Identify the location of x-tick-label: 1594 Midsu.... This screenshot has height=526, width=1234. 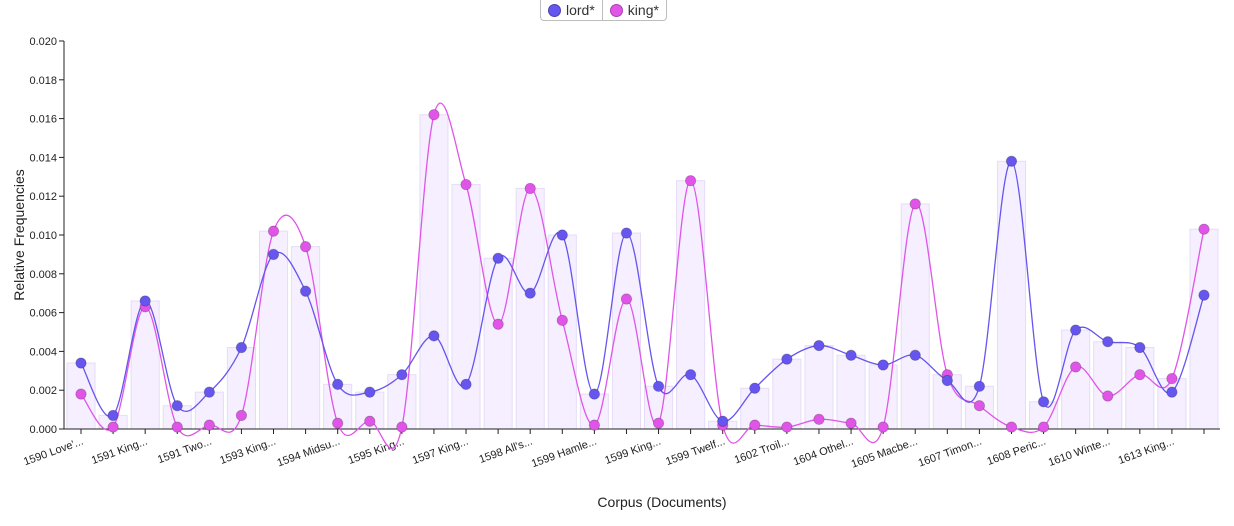
(309, 453).